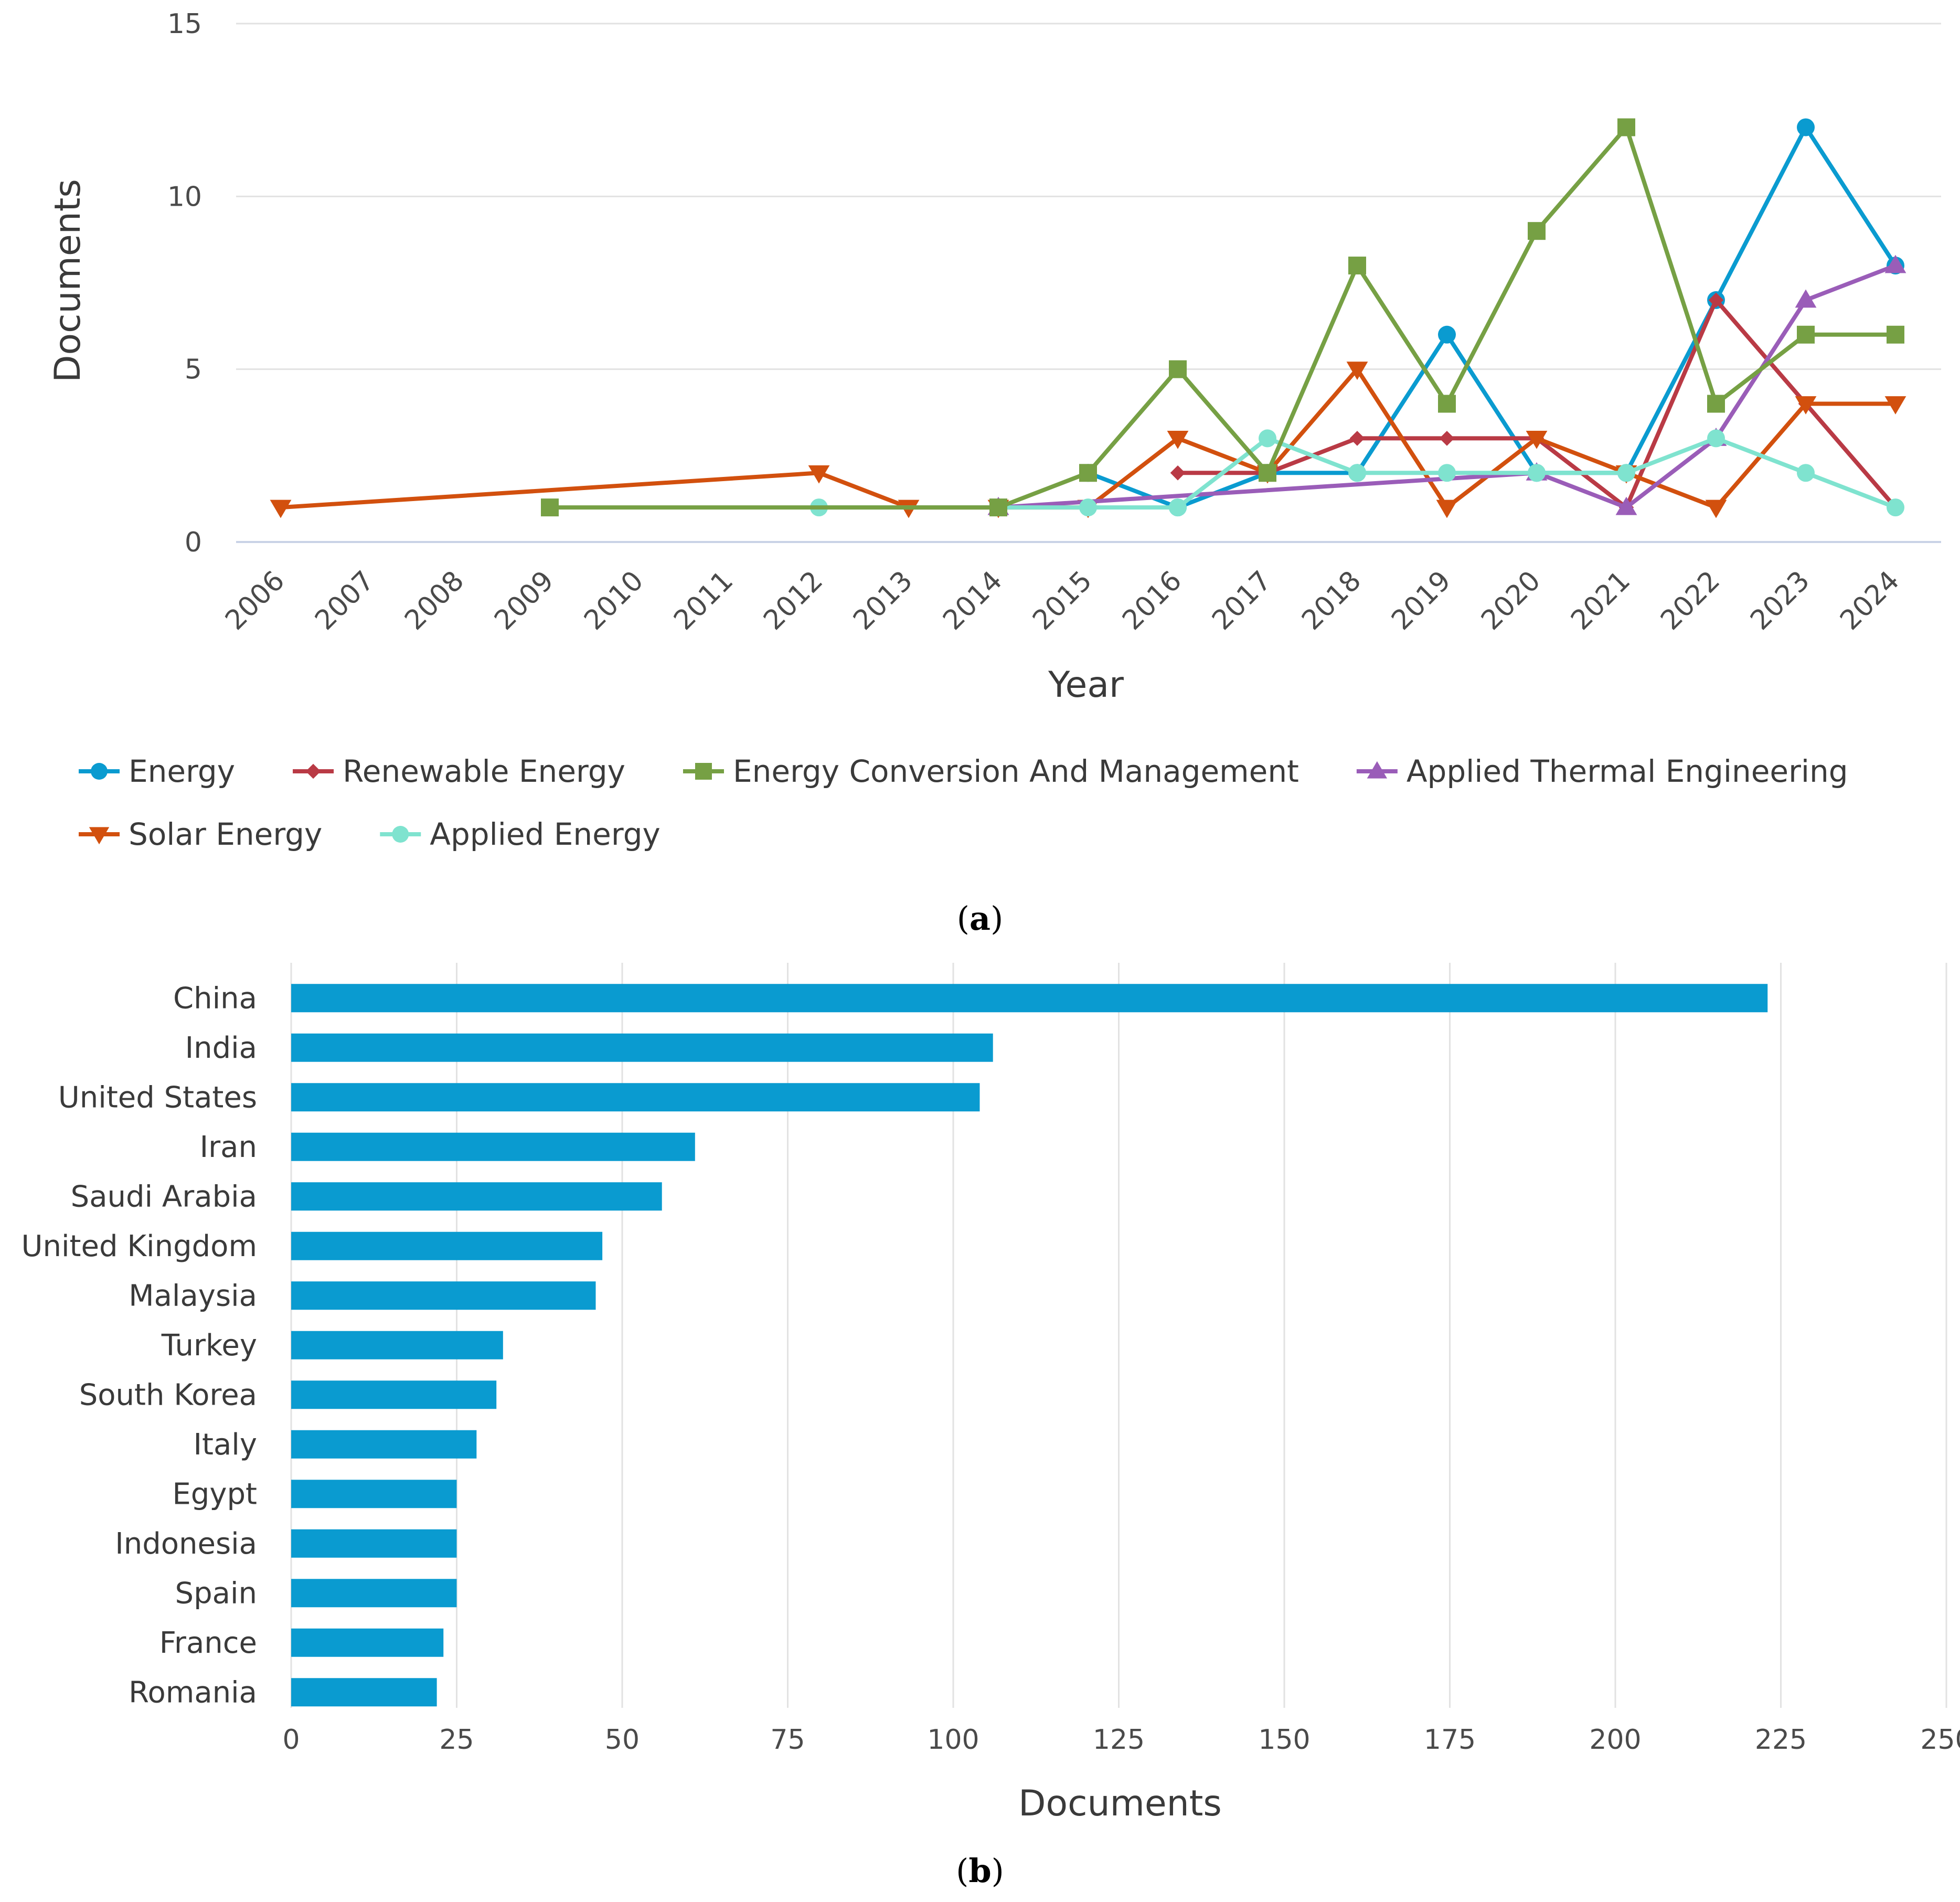 The image size is (1960, 1902). What do you see at coordinates (980, 1871) in the screenshot?
I see `caption-b: (b)` at bounding box center [980, 1871].